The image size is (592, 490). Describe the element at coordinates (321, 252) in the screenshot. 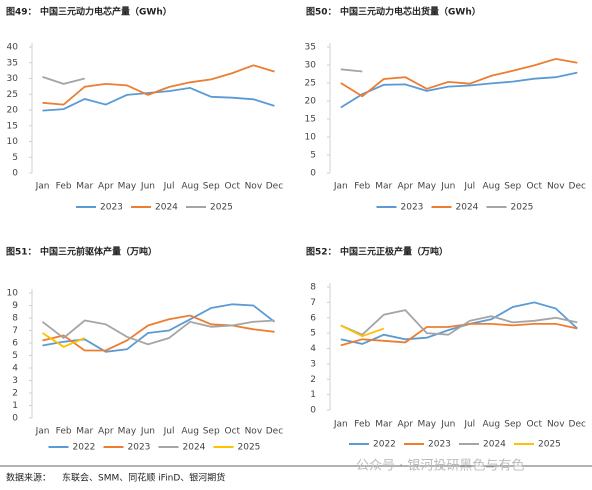

I see `figure-label: 图52：` at that location.